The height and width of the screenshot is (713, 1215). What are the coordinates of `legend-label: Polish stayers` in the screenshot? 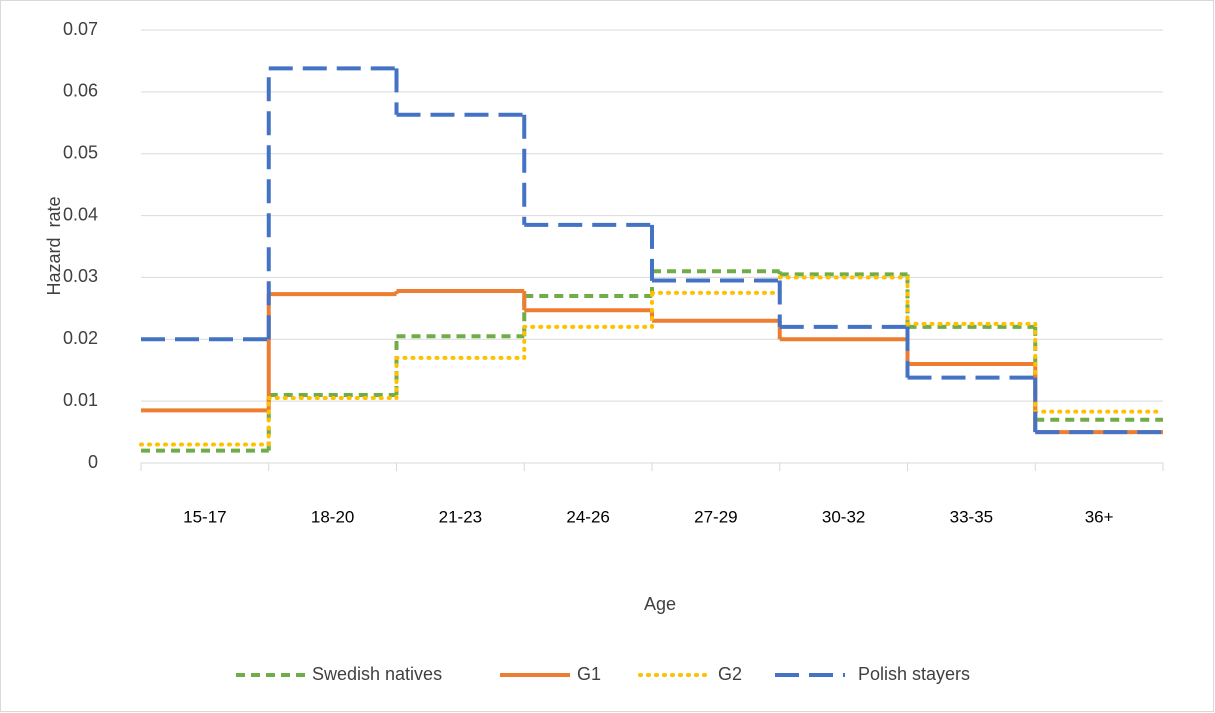 It's located at (914, 674).